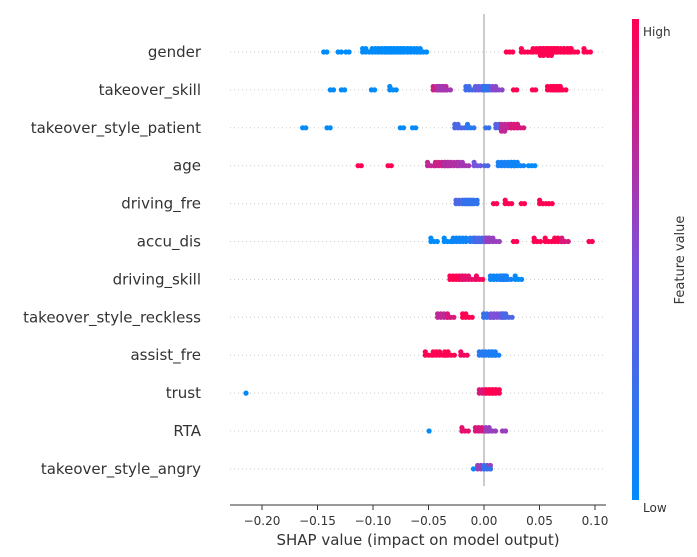  Describe the element at coordinates (635, 259) in the screenshot. I see `colorbar` at that location.